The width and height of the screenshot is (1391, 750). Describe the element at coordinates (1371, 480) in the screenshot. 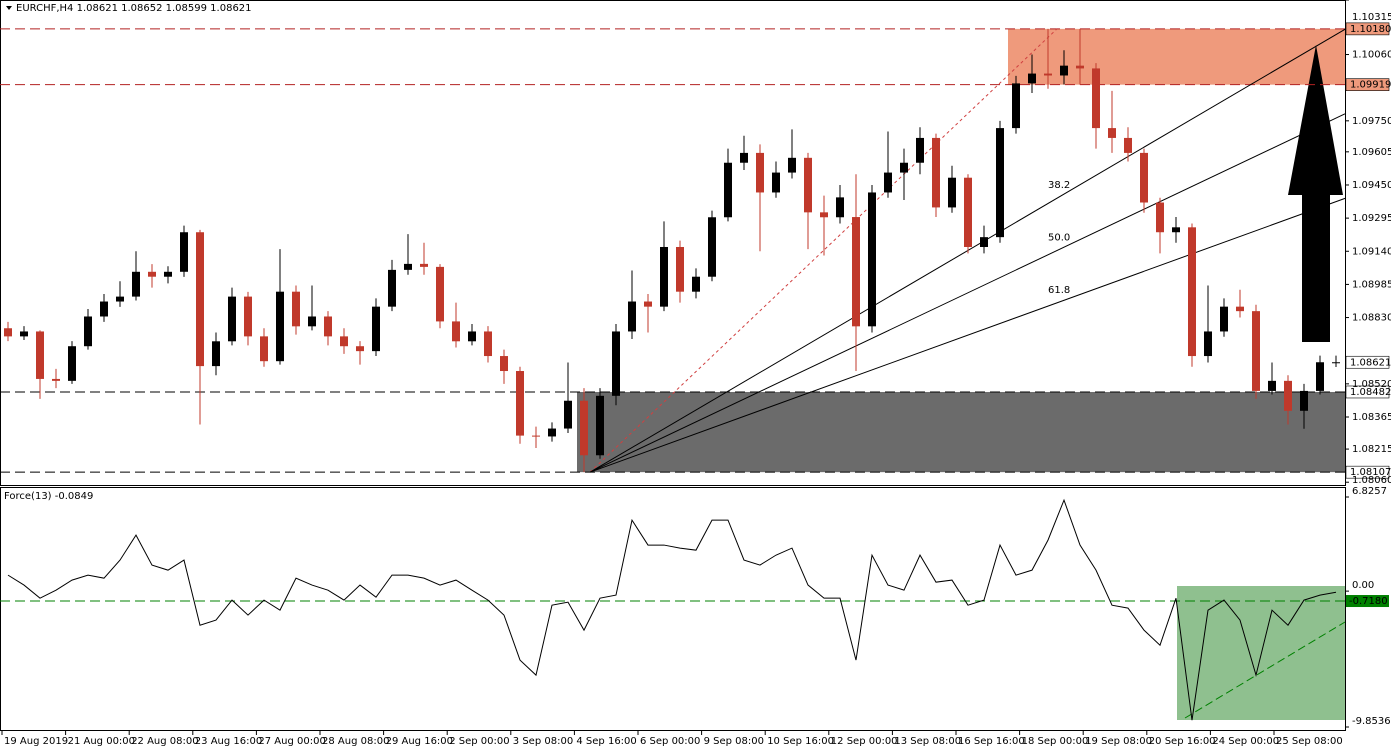

I see `y-tick-label: 1.08060` at that location.